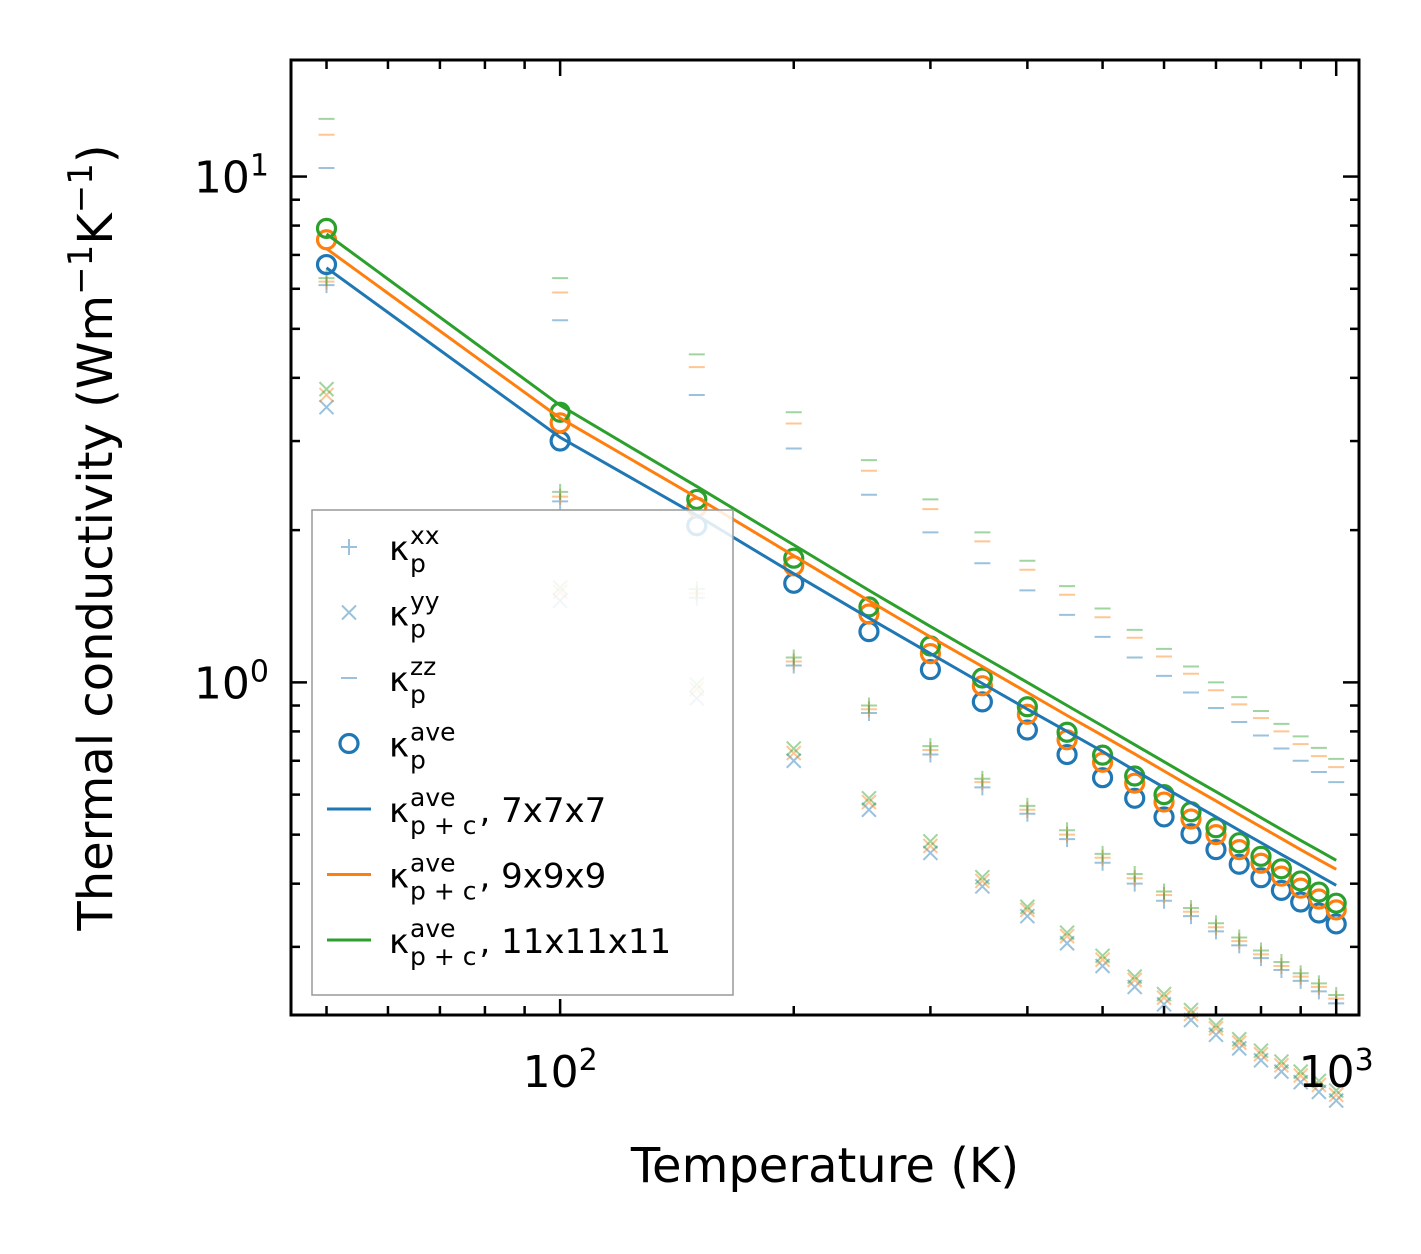 This screenshot has height=1254, width=1421. What do you see at coordinates (425, 535) in the screenshot?
I see `legend-superscript: xx` at bounding box center [425, 535].